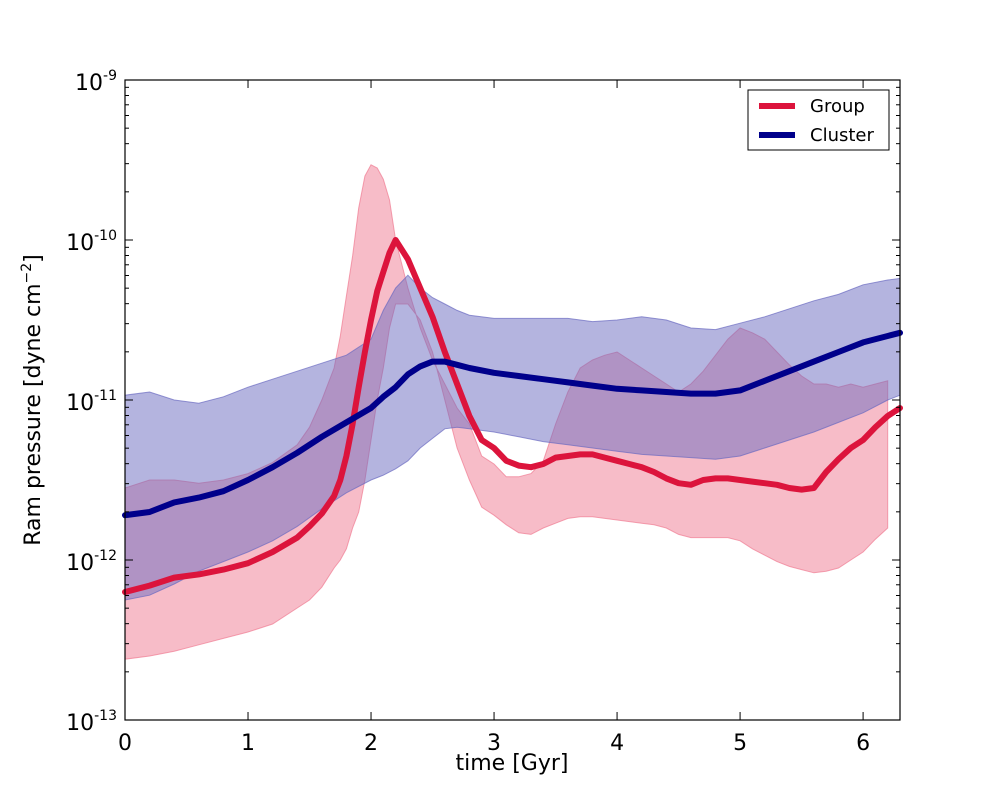 This screenshot has width=1000, height=800. Describe the element at coordinates (842, 135) in the screenshot. I see `legend-label-cluster: Cluster` at that location.